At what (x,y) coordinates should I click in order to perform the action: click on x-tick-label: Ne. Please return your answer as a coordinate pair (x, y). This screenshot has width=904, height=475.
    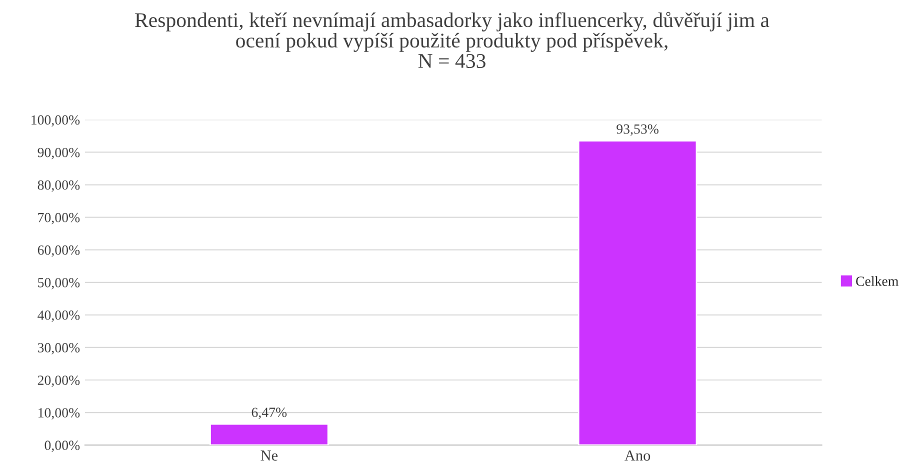
    Looking at the image, I should click on (269, 455).